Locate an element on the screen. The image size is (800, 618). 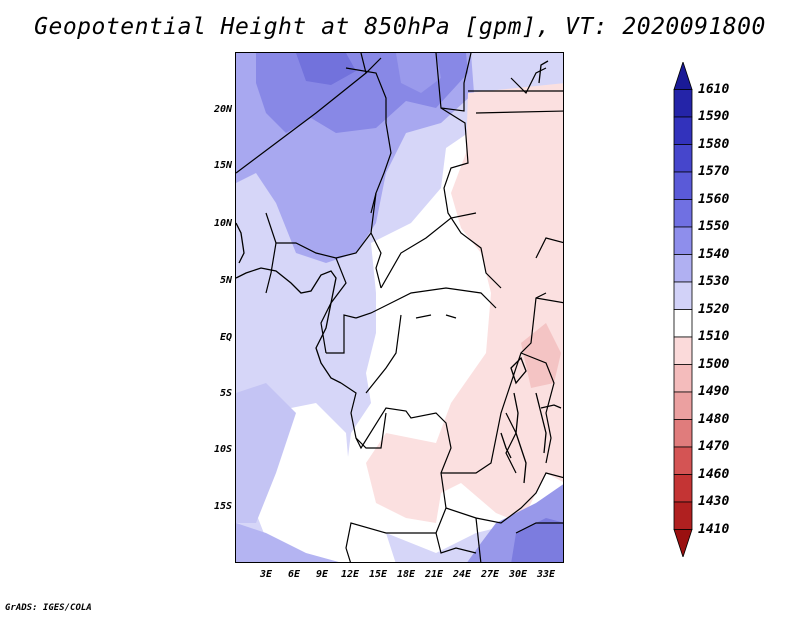
lon-label: 30E is located at coordinates (518, 574).